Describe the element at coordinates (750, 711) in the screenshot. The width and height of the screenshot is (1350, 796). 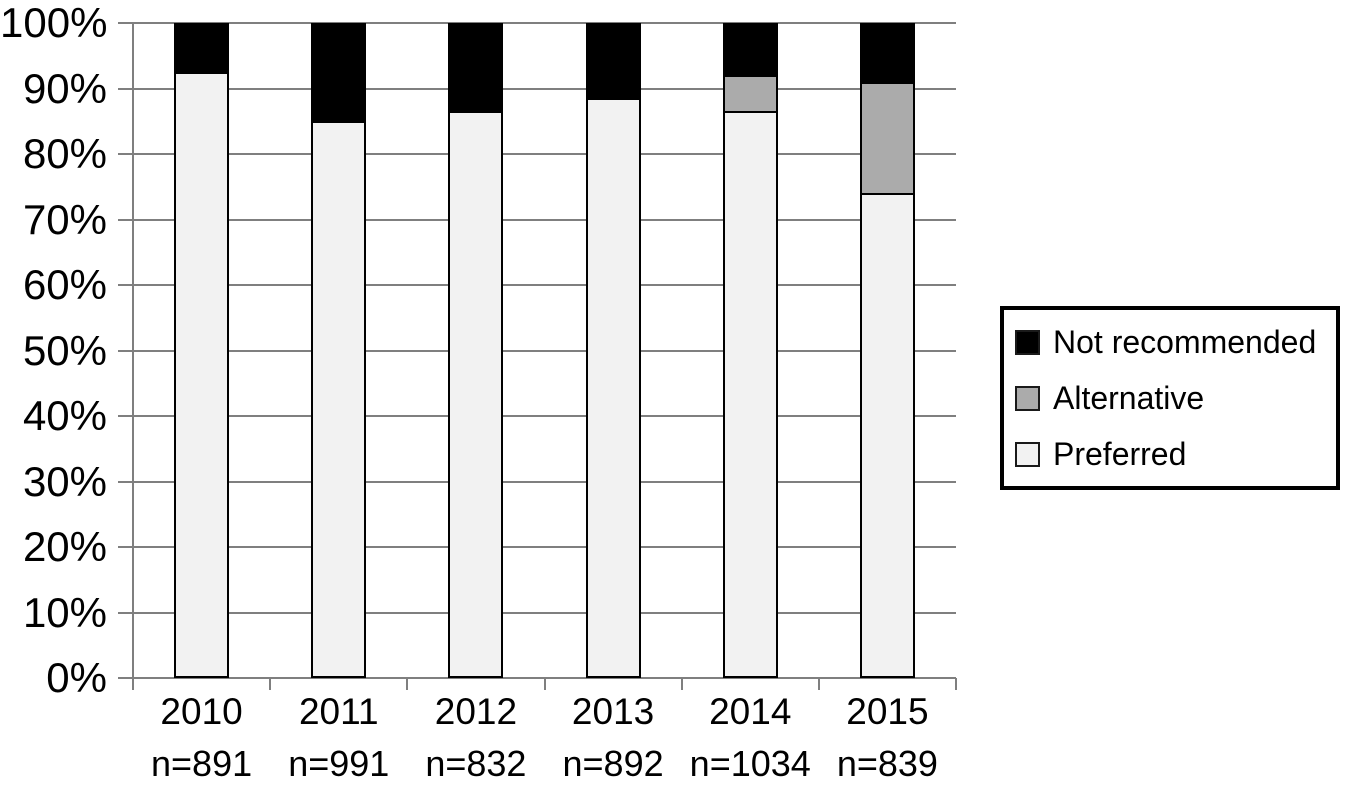
I see `x-year-label: 2014` at that location.